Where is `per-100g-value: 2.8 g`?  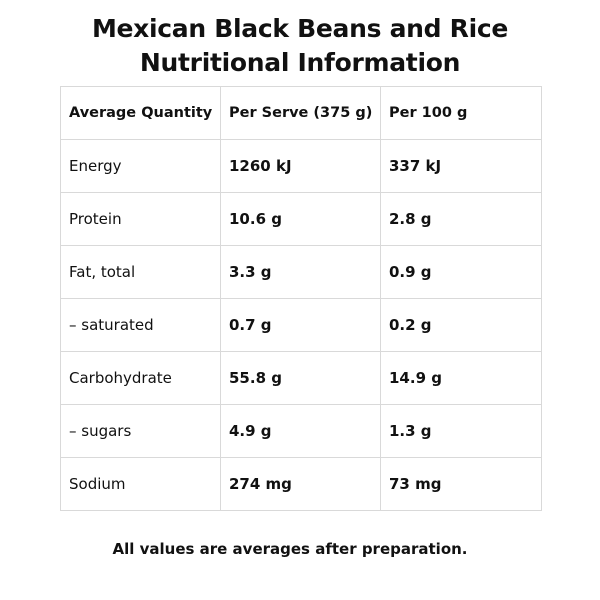 per-100g-value: 2.8 g is located at coordinates (461, 219).